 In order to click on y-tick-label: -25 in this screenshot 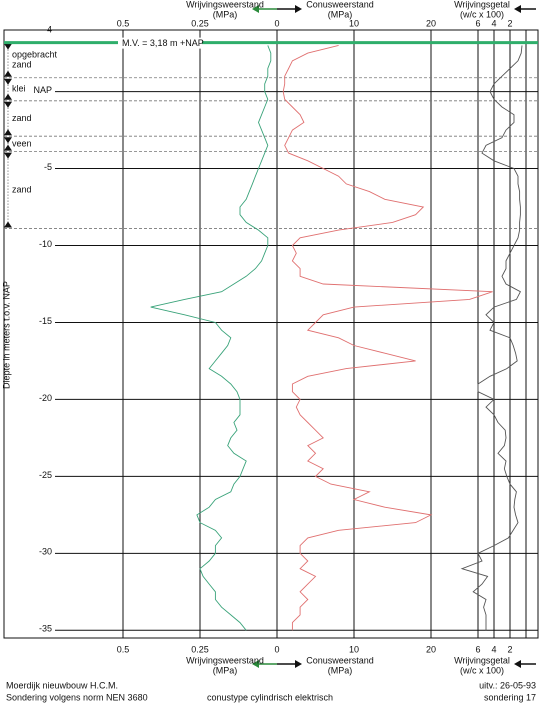, I will do `click(45, 475)`.